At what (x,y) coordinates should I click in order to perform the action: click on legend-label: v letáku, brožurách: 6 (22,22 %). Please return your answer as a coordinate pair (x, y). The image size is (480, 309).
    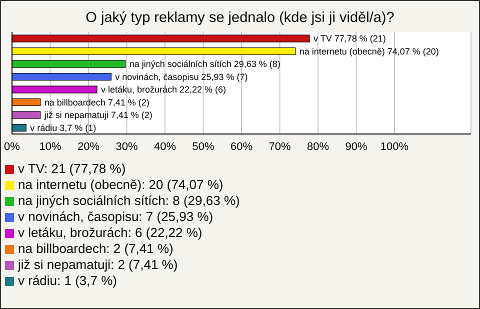
    Looking at the image, I should click on (110, 232).